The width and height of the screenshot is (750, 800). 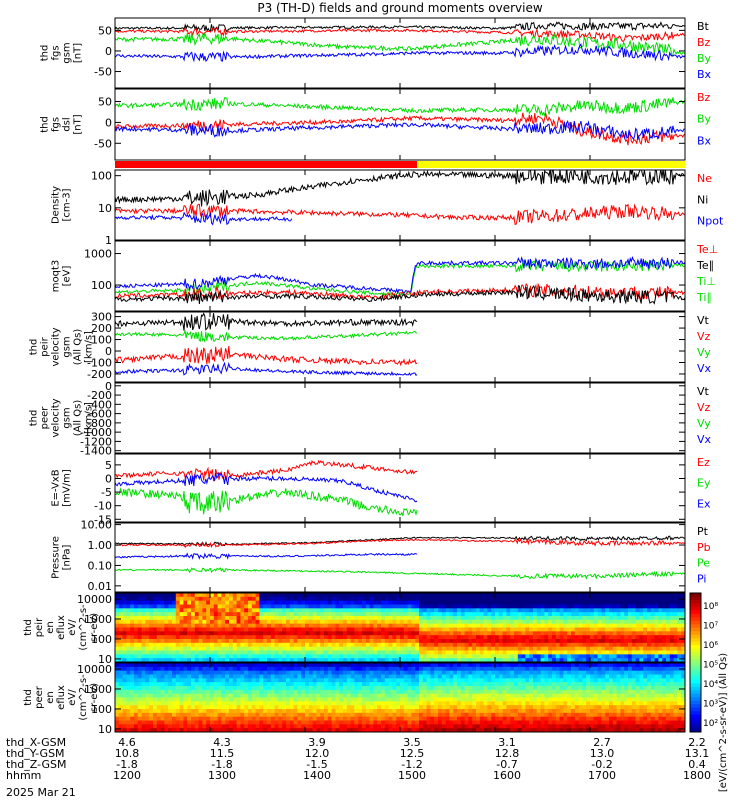 I want to click on y-axis-label-line: [km/s], so click(x=89, y=418).